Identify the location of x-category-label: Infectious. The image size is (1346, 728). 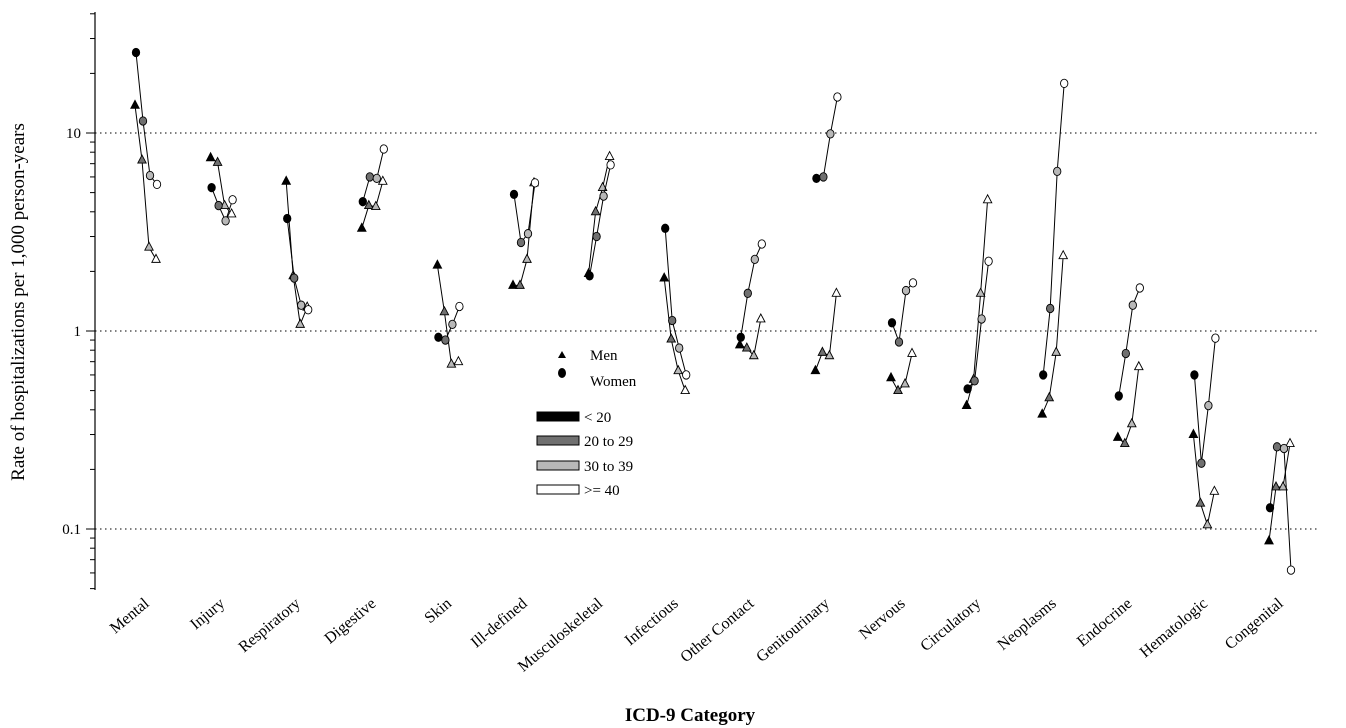
(652, 622).